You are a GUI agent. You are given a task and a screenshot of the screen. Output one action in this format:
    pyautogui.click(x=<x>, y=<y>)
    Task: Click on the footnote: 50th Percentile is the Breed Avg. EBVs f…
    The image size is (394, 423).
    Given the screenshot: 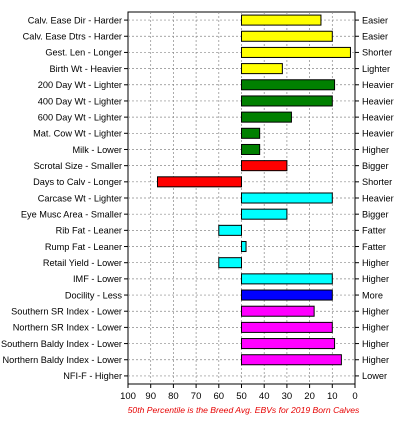 What is the action you would take?
    pyautogui.click(x=244, y=410)
    